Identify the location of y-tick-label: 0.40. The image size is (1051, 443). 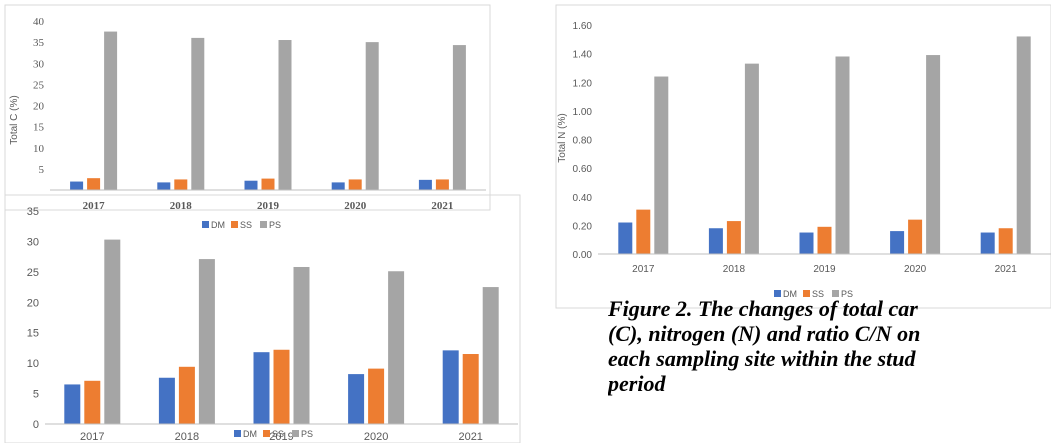
(583, 198).